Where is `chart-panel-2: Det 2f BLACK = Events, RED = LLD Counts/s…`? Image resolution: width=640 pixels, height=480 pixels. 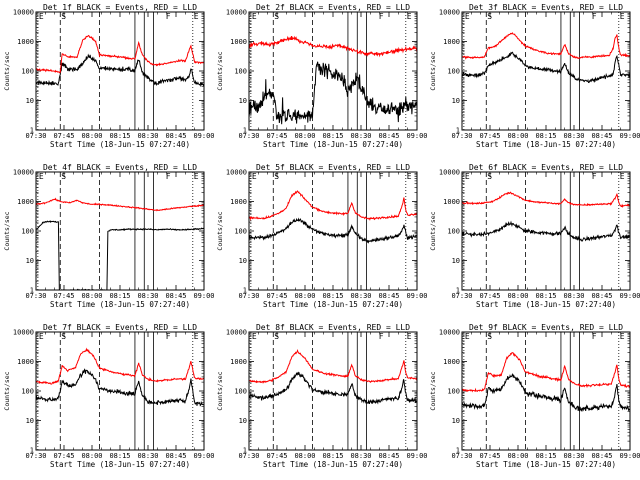
chart-panel-2: Det 2f BLACK = Events, RED = LLD Counts/s… is located at coordinates (322, 76).